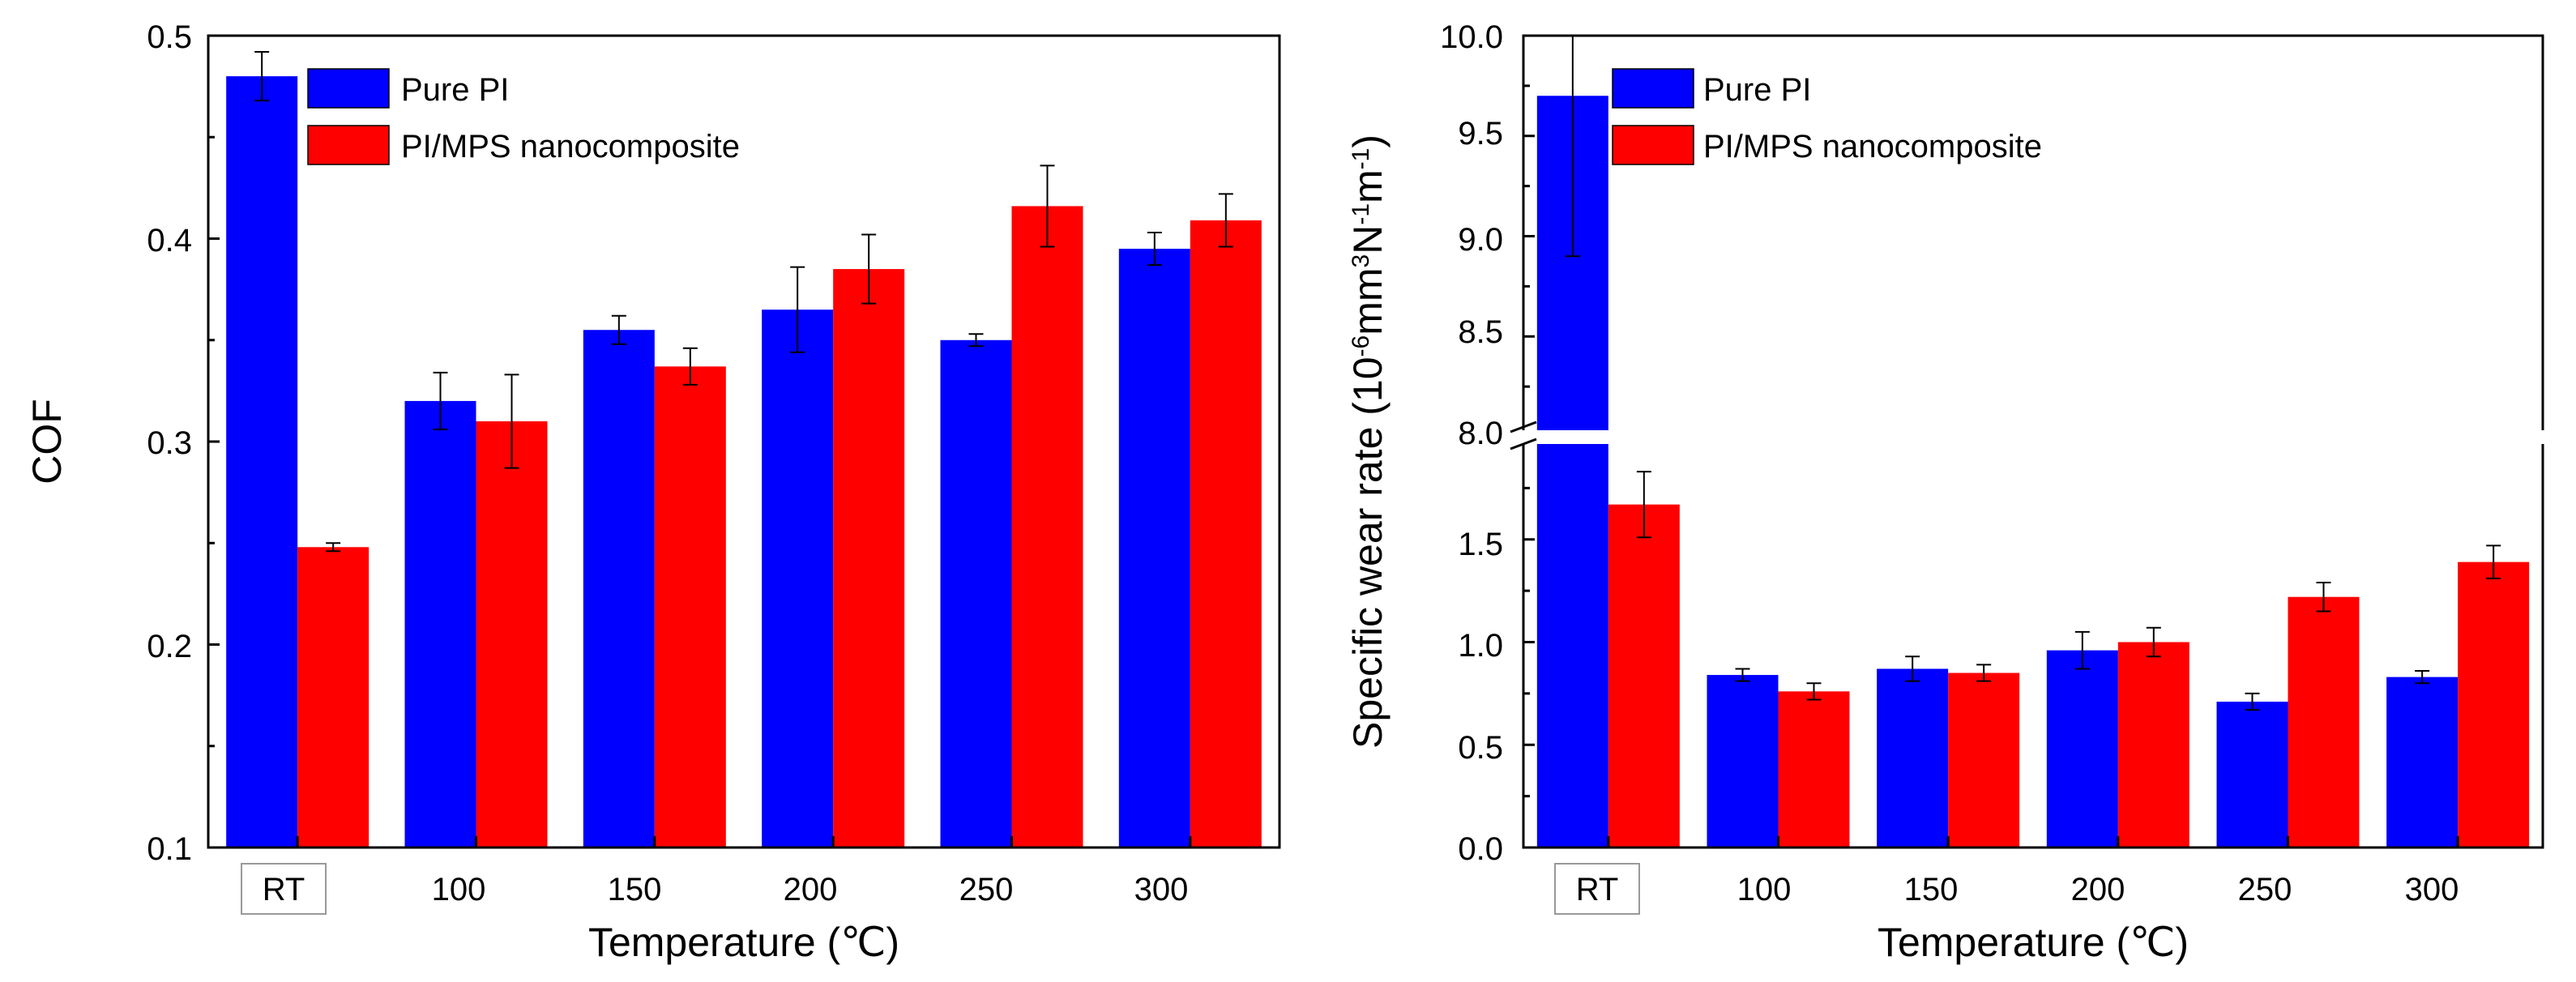 Image resolution: width=2576 pixels, height=982 pixels. Describe the element at coordinates (1361, 346) in the screenshot. I see `wear-ylabel-exp1: -6` at that location.